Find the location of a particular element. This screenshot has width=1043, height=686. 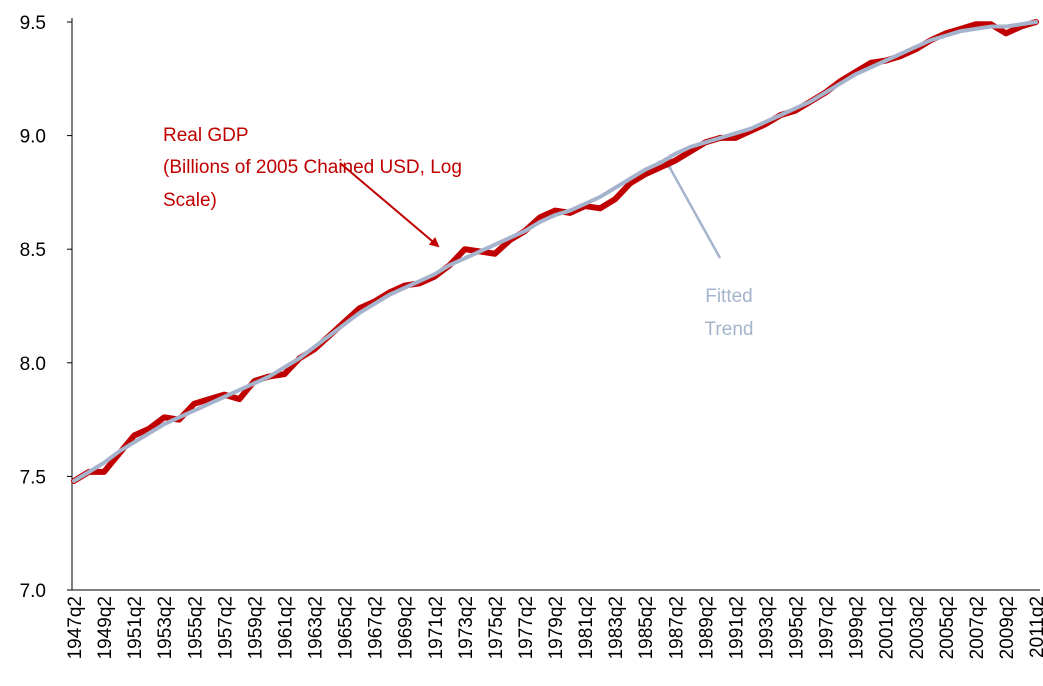

annotation: Fitted is located at coordinates (729, 296).